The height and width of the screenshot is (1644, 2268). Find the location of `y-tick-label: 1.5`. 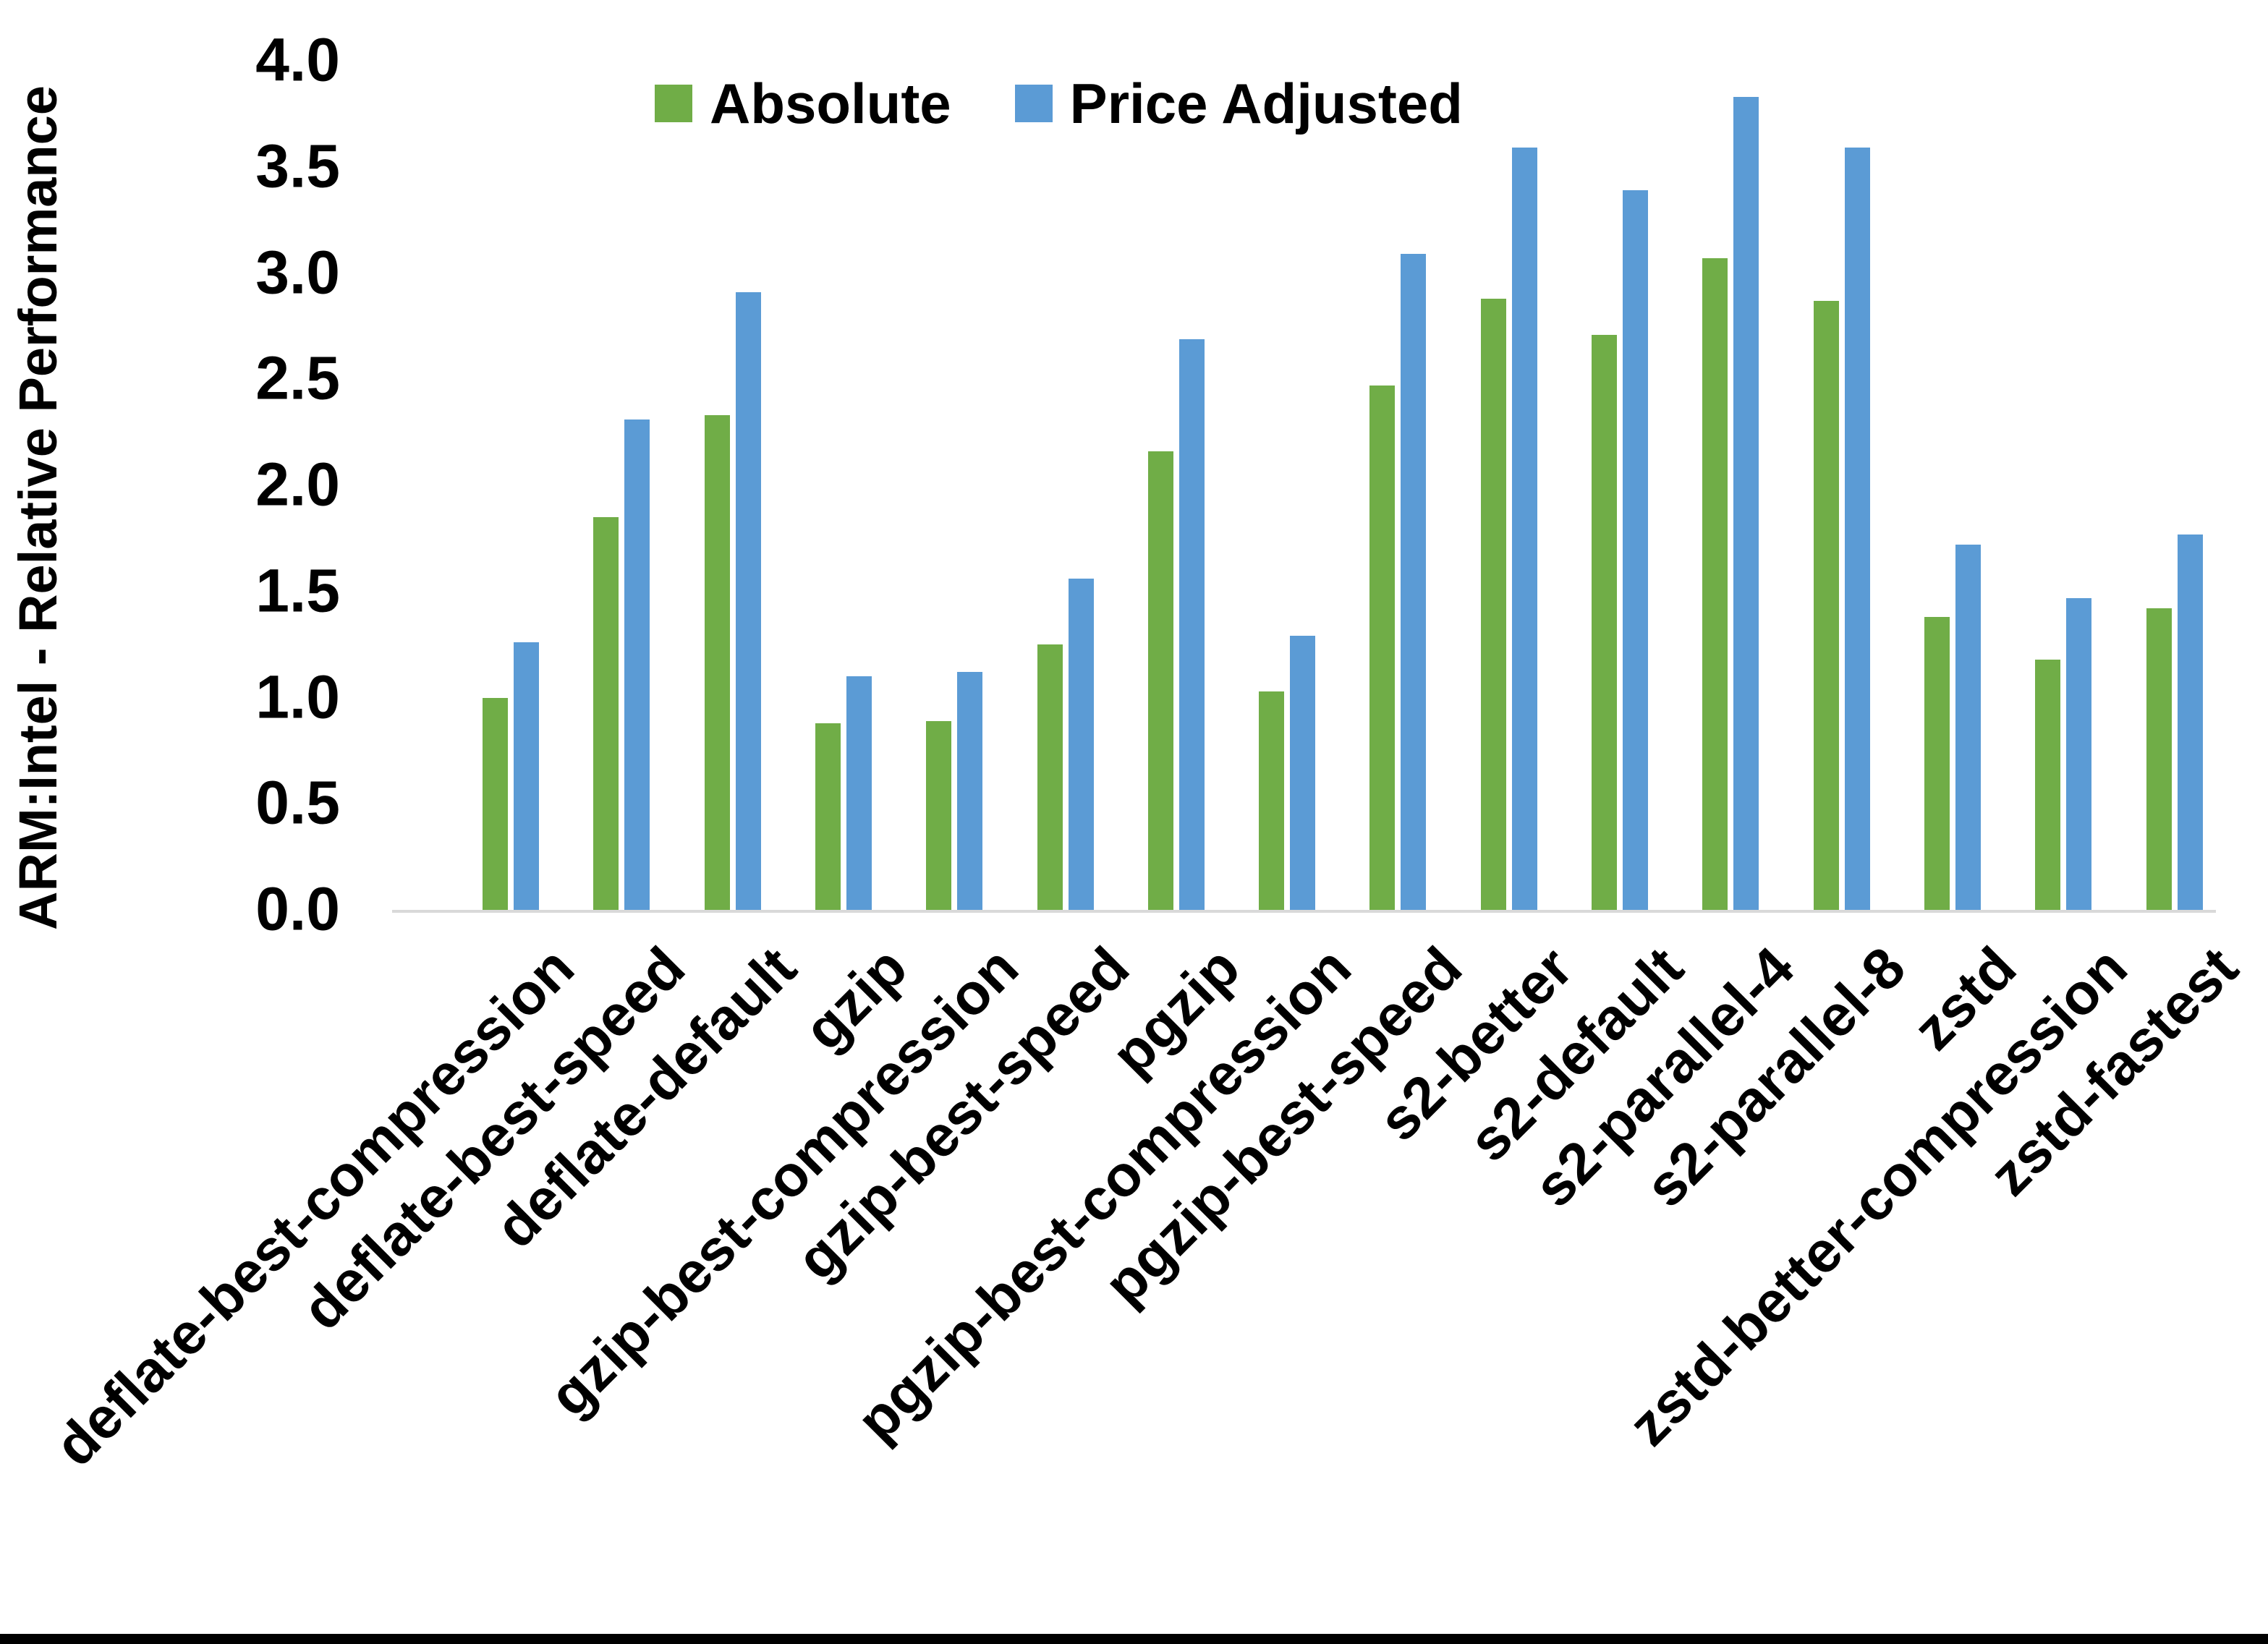

y-tick-label: 1.5 is located at coordinates (297, 590).